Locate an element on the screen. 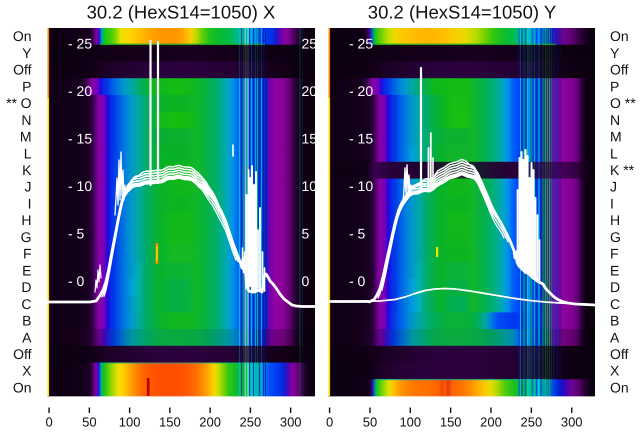 The image size is (640, 440). svg-text: K ** is located at coordinates (622, 170).